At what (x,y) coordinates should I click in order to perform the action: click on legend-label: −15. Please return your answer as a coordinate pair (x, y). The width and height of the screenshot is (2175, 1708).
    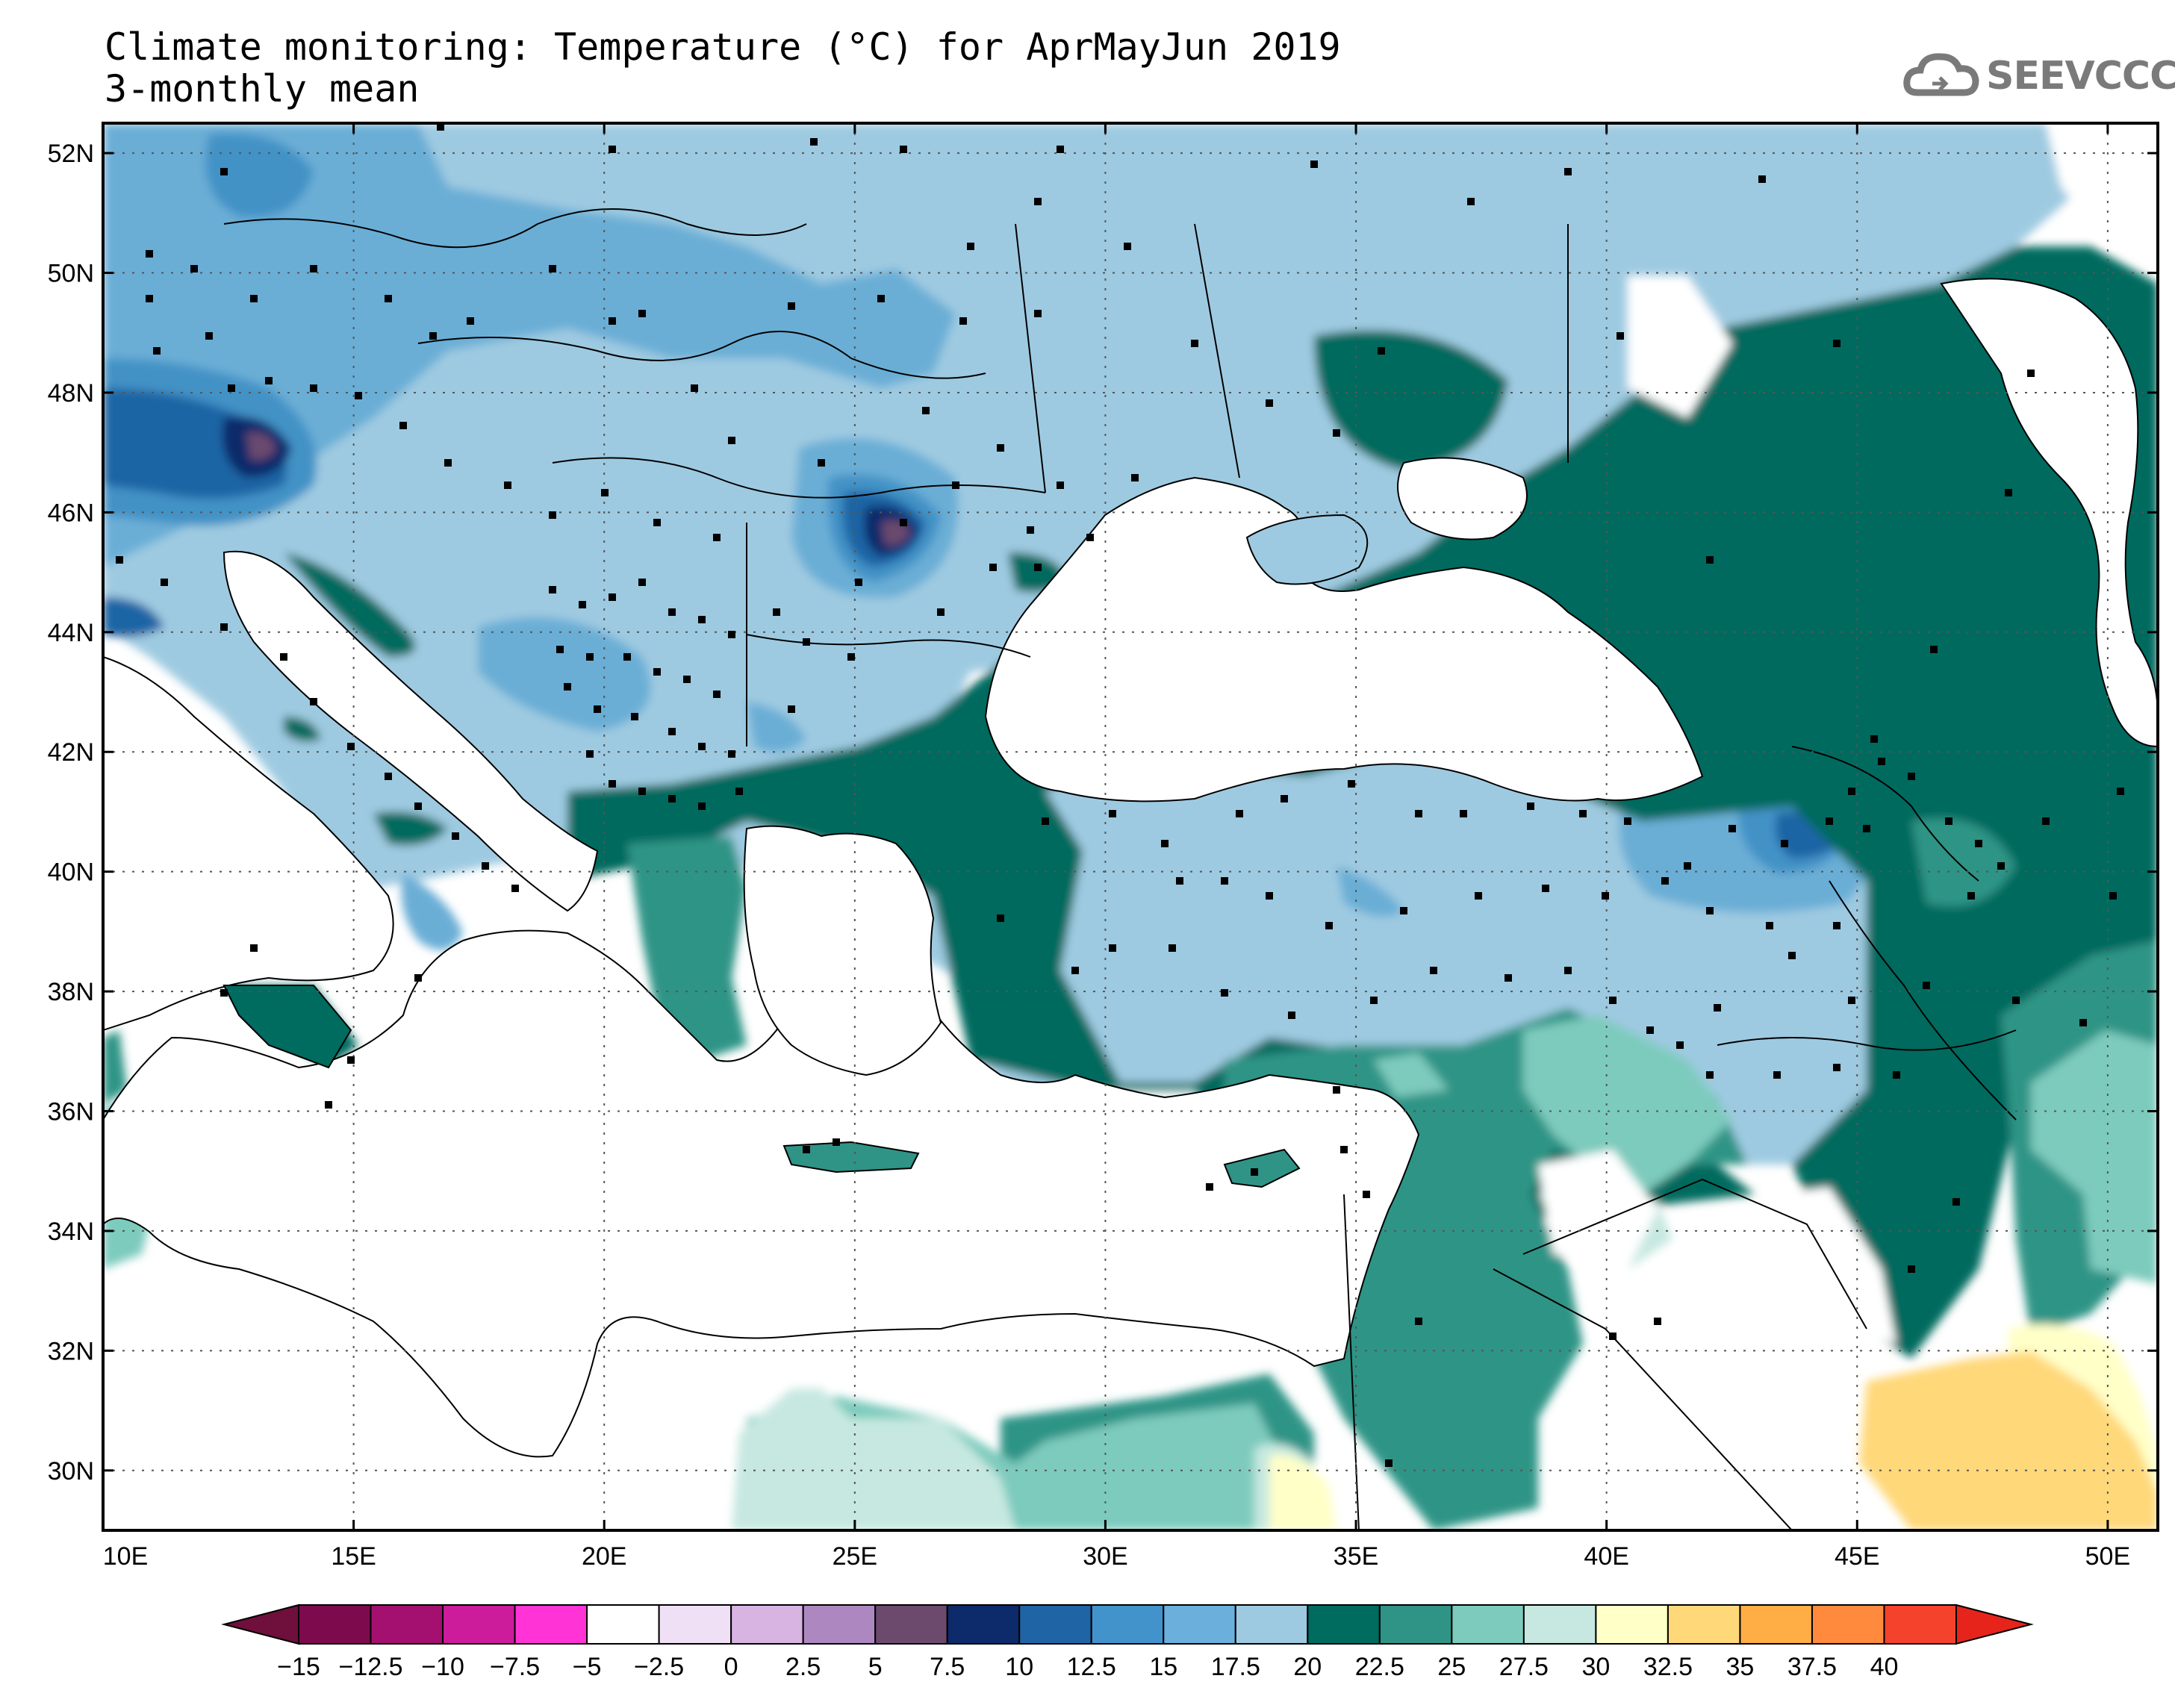
    Looking at the image, I should click on (298, 1667).